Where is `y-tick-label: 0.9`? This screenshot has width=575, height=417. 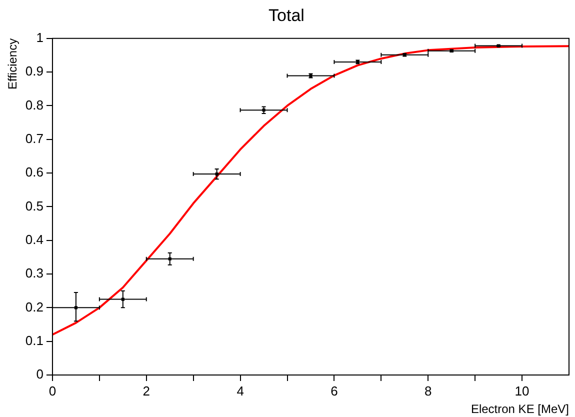
y-tick-label: 0.9 is located at coordinates (34, 71).